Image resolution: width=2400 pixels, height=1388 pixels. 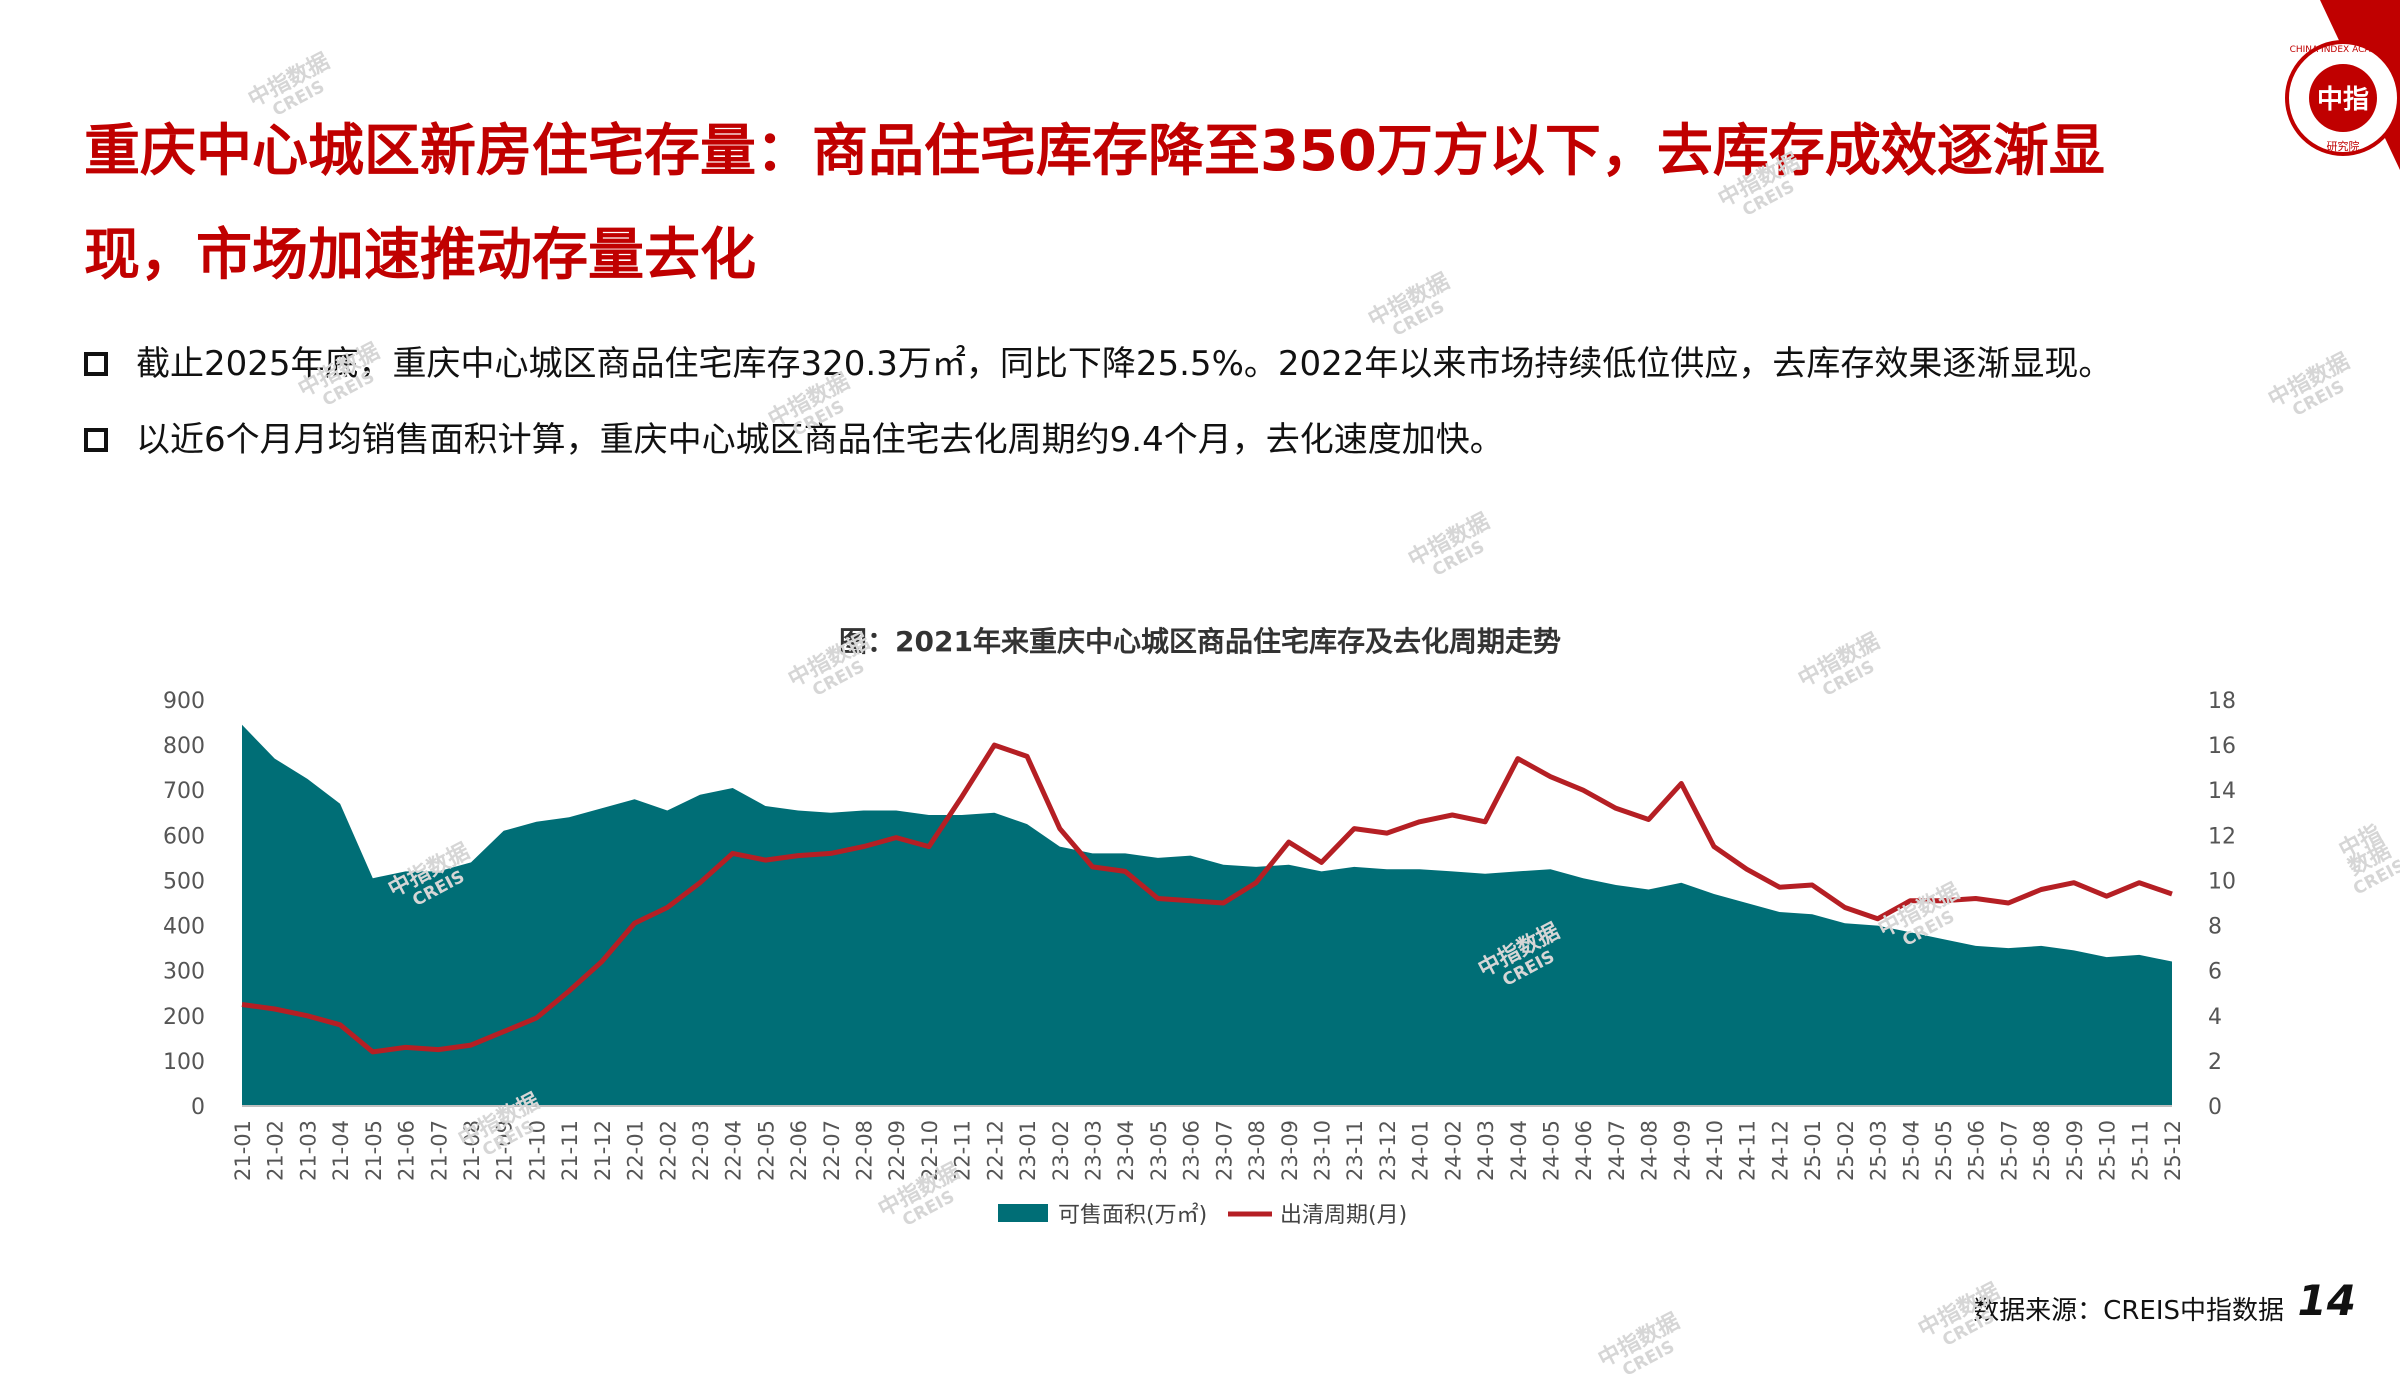 I want to click on x-tick-label: 25-04, so click(x=1911, y=1150).